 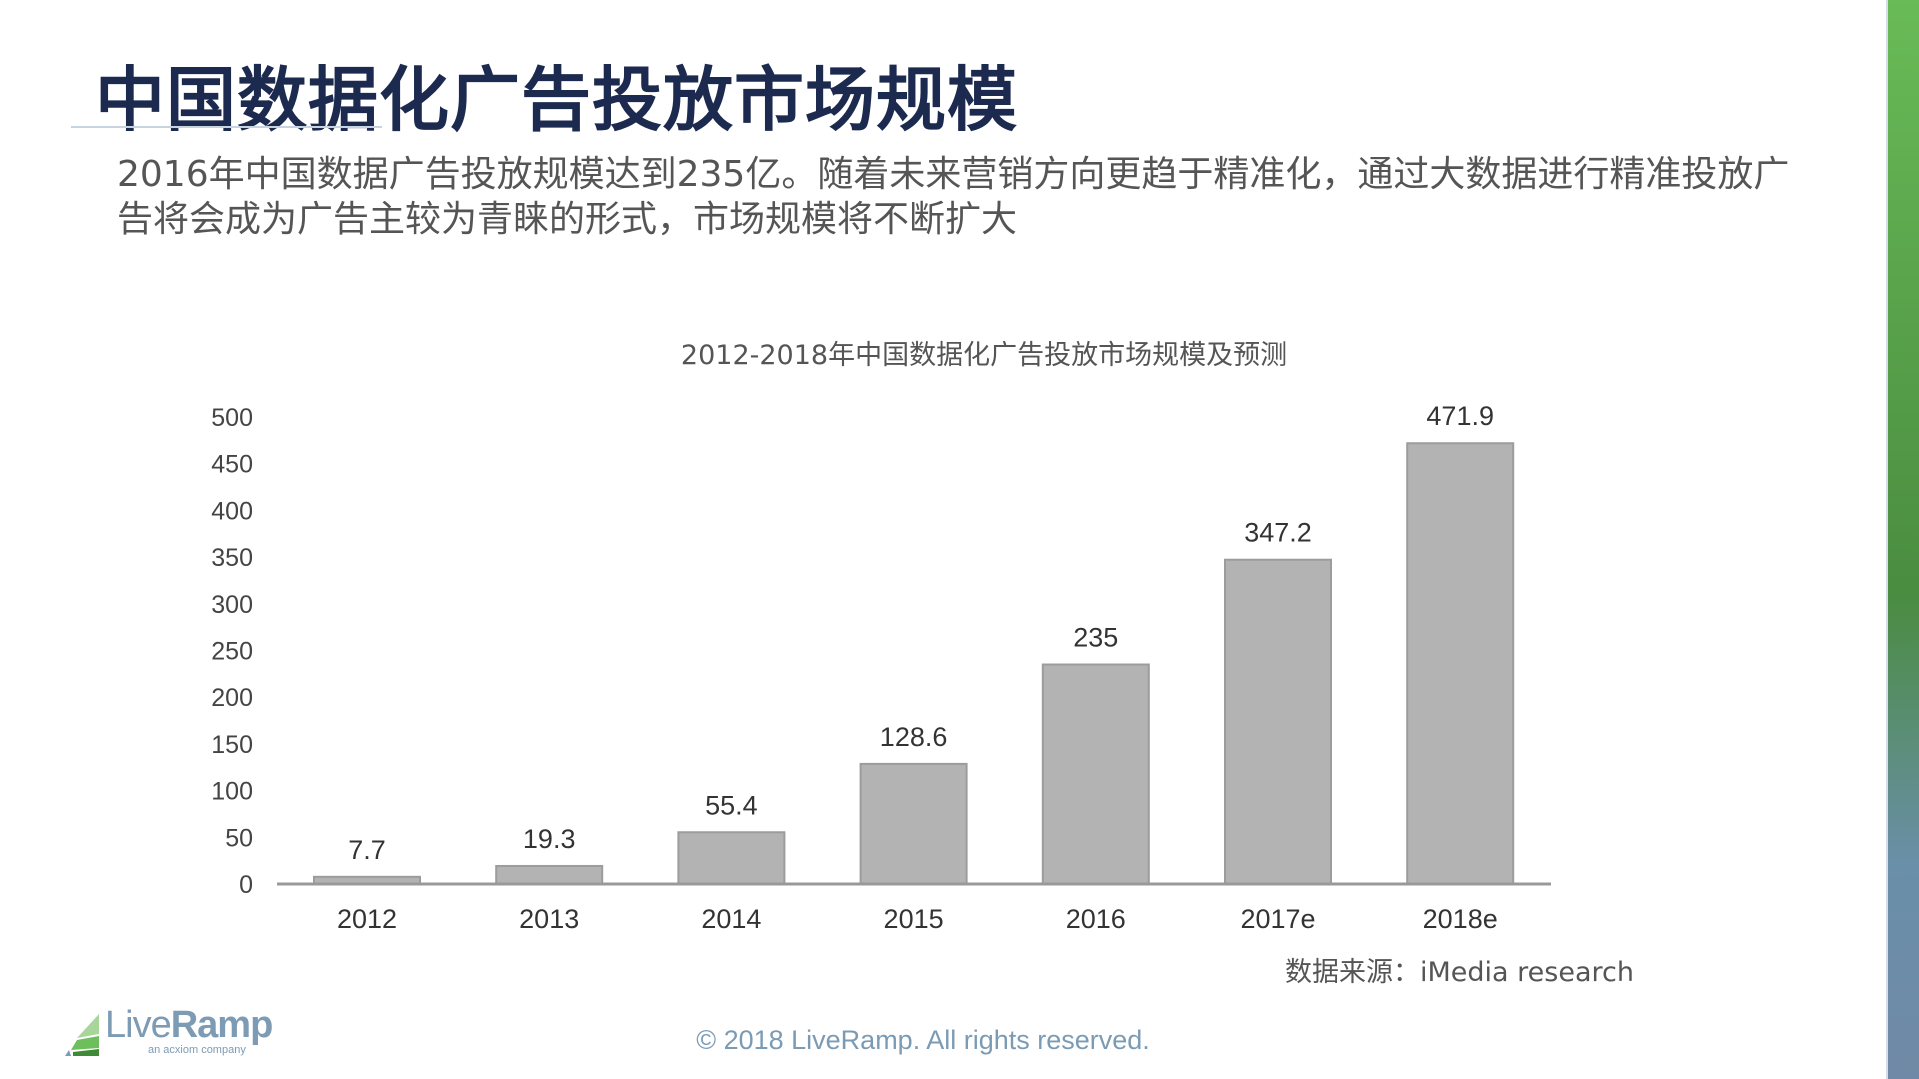 What do you see at coordinates (1459, 972) in the screenshot?
I see `data-source: 数据来源：iMedia research` at bounding box center [1459, 972].